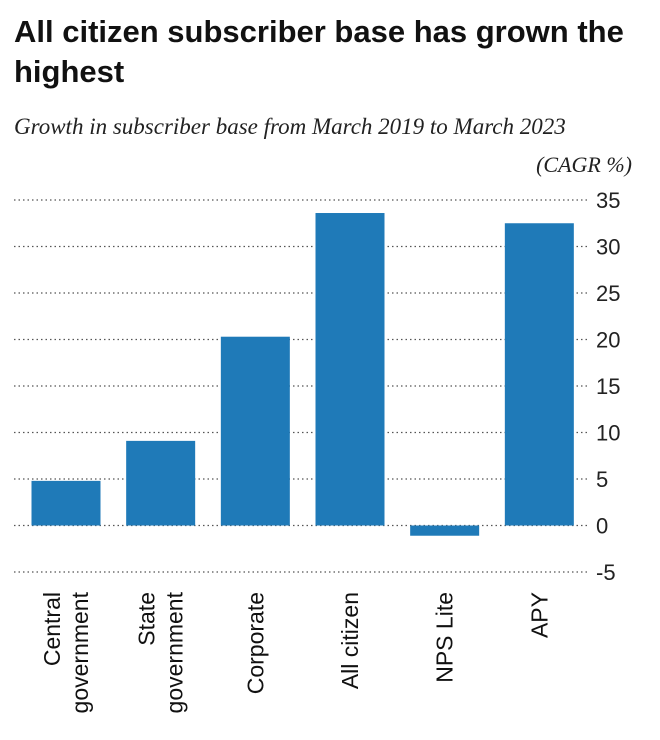 The height and width of the screenshot is (740, 660). What do you see at coordinates (52, 629) in the screenshot?
I see `x-tick-label-line: Central` at bounding box center [52, 629].